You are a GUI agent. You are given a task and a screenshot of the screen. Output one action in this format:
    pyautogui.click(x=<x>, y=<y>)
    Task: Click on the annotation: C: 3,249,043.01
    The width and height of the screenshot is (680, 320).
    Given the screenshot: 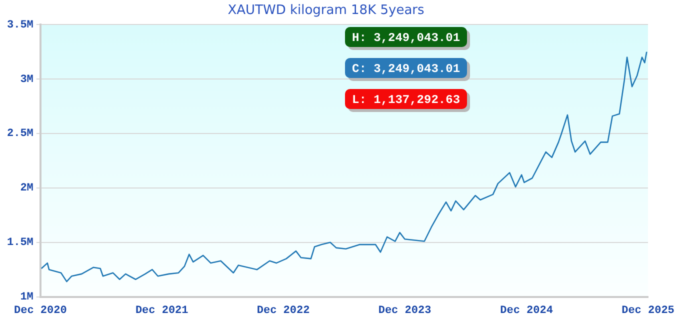 What is the action you would take?
    pyautogui.click(x=406, y=69)
    